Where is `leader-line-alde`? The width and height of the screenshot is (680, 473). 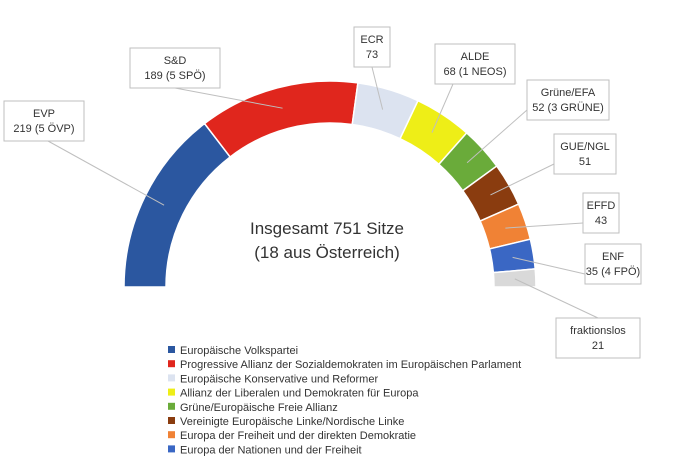
leader-line-alde is located at coordinates (442, 108).